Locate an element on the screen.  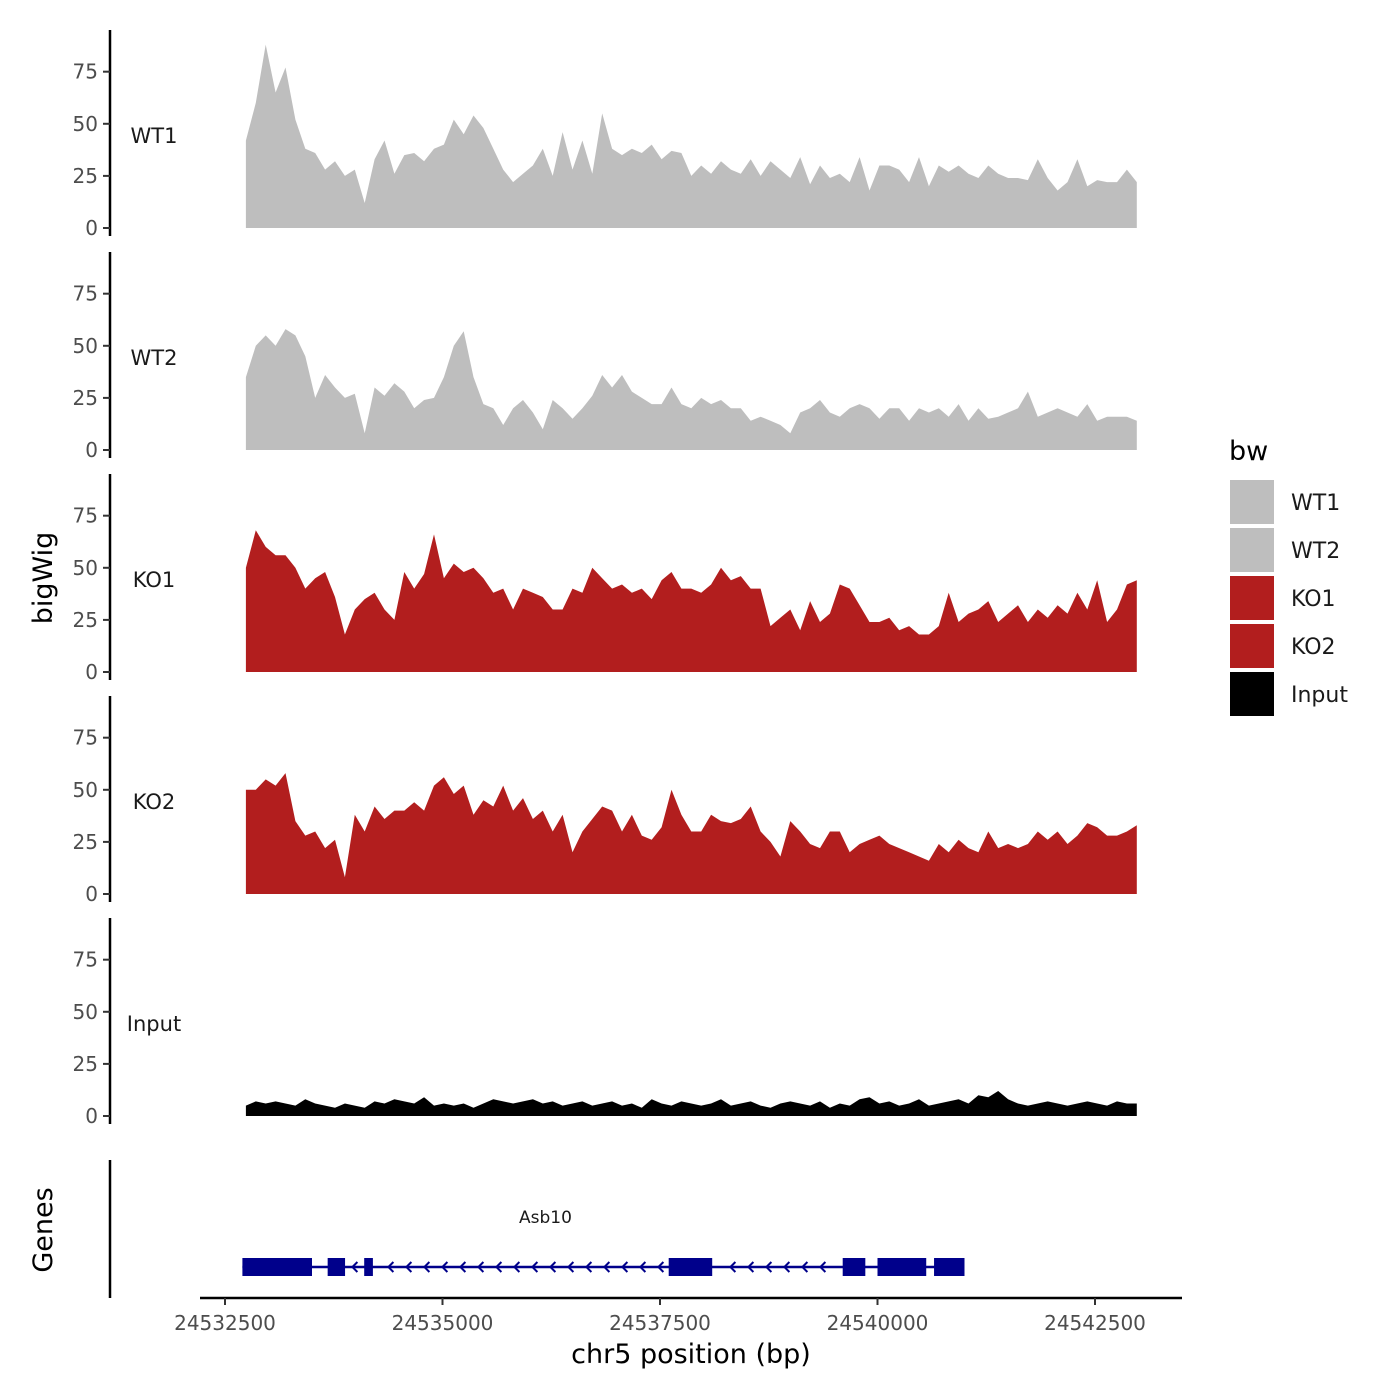
legend-title: bw is located at coordinates (1248, 451).